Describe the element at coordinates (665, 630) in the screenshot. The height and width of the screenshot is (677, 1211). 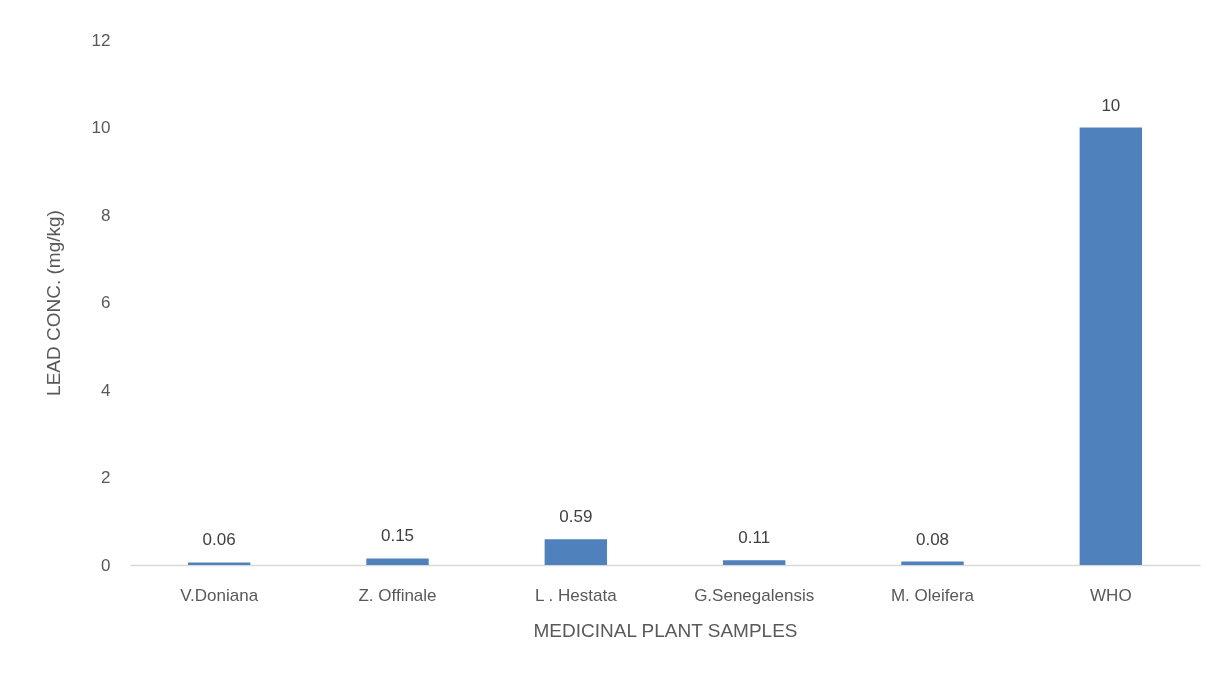
I see `x-axis-title: MEDICINAL PLANT SAMPLES` at that location.